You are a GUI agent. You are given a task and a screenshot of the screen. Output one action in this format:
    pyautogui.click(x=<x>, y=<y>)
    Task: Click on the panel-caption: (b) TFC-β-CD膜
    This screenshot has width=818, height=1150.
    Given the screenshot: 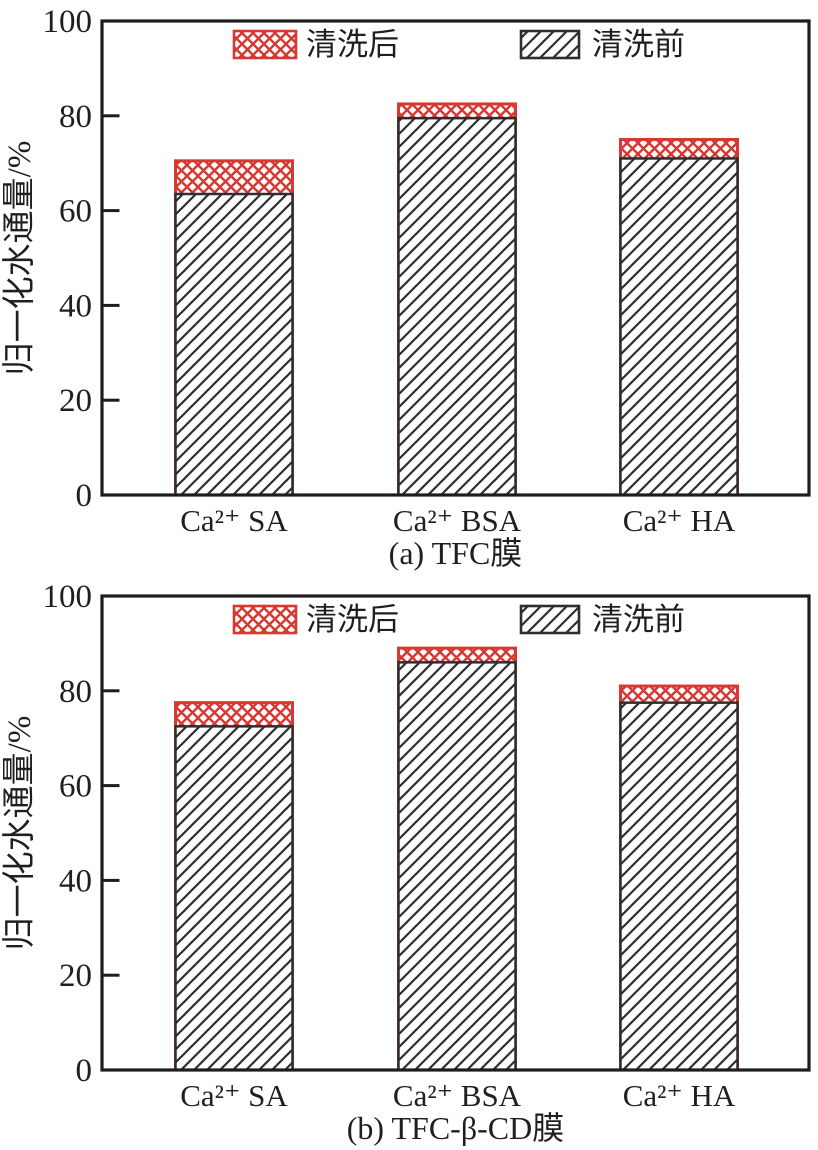 What is the action you would take?
    pyautogui.click(x=455, y=1128)
    